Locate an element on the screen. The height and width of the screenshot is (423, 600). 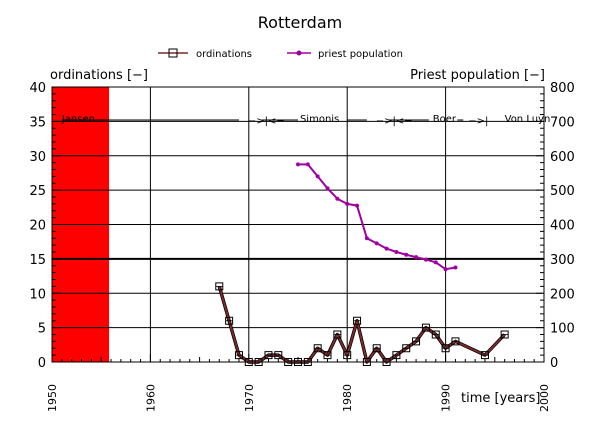
y-right-tick-label: 0 is located at coordinates (554, 363).